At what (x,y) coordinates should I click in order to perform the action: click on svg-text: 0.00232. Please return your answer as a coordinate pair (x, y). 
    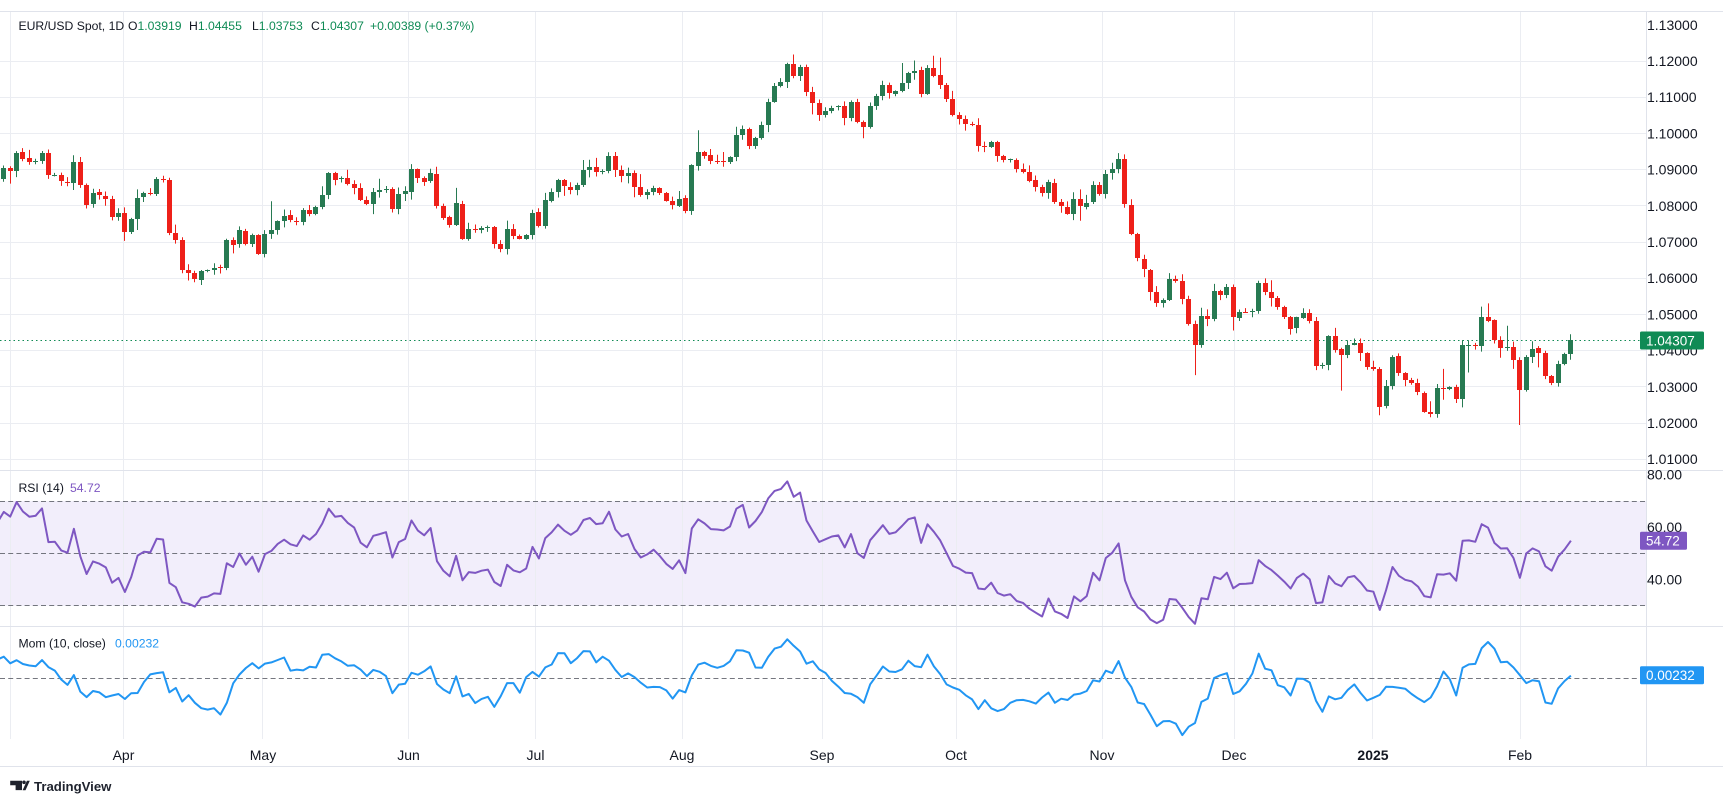
    Looking at the image, I should click on (1670, 675).